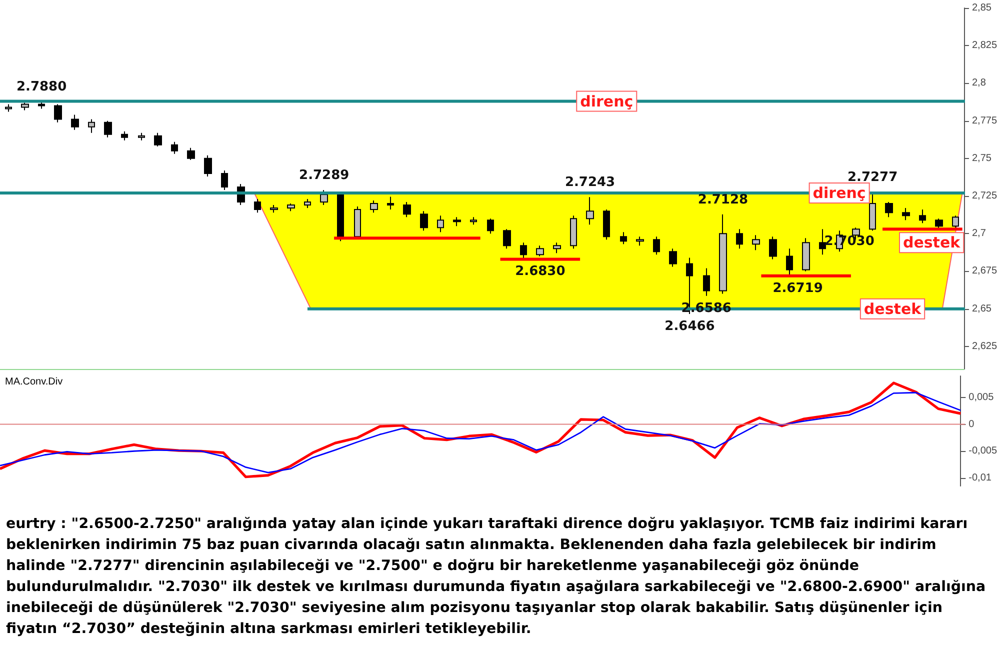  I want to click on y-tick-label: 2,825, so click(985, 46).